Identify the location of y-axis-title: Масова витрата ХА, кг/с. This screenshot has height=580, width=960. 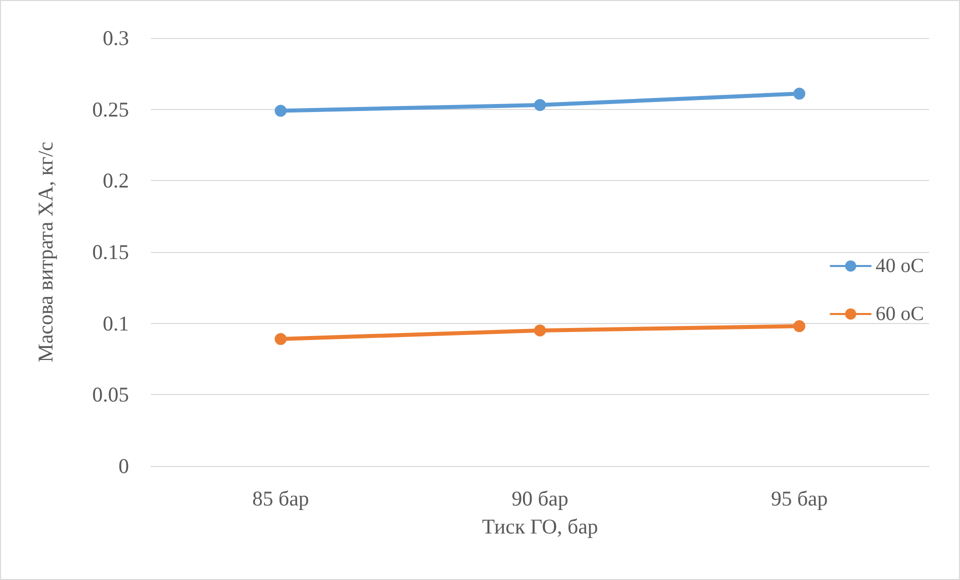
(46, 252).